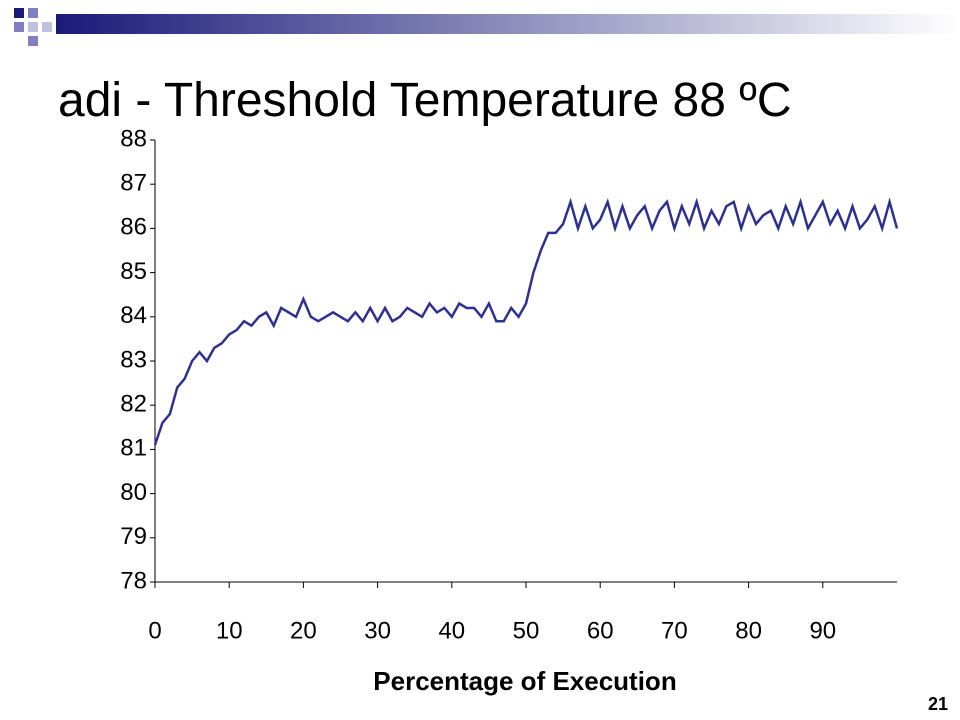 The image size is (960, 720). What do you see at coordinates (133, 492) in the screenshot?
I see `y-tick-label: 80` at bounding box center [133, 492].